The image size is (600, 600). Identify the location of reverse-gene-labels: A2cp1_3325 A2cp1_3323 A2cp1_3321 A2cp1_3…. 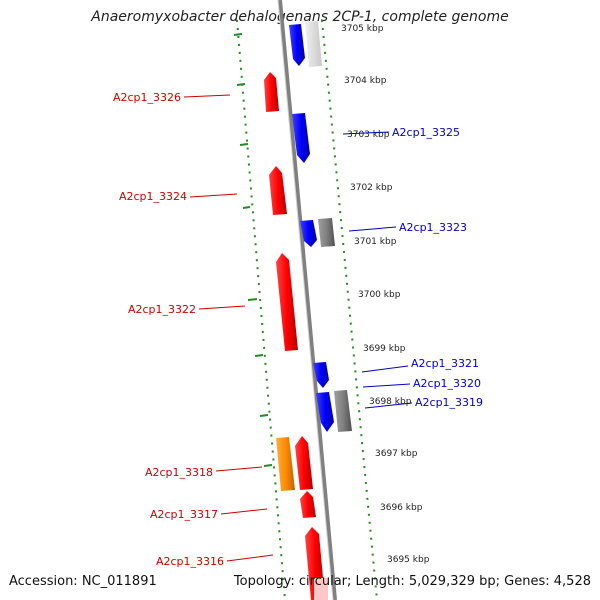
(412, 267).